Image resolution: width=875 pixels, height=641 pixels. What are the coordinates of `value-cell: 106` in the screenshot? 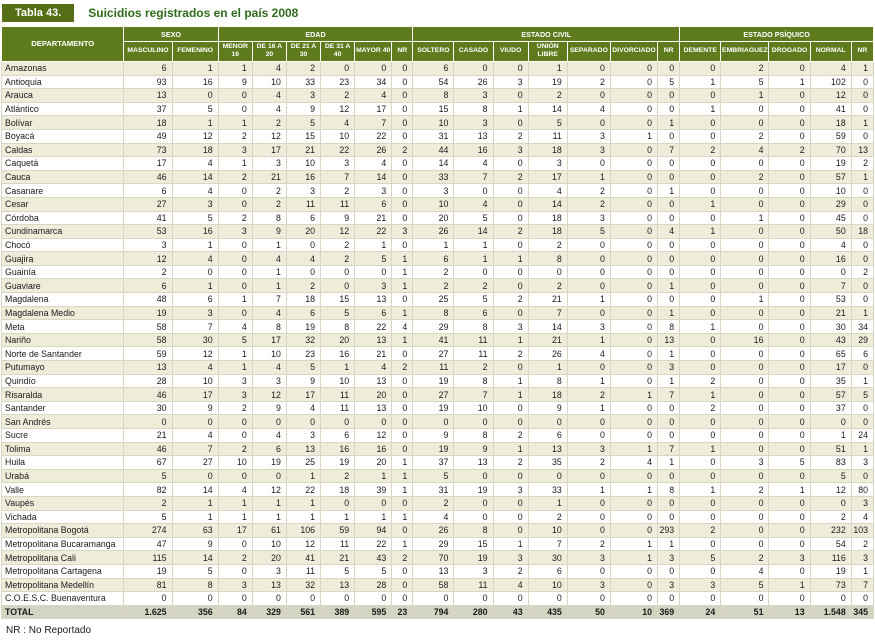 It's located at (303, 530).